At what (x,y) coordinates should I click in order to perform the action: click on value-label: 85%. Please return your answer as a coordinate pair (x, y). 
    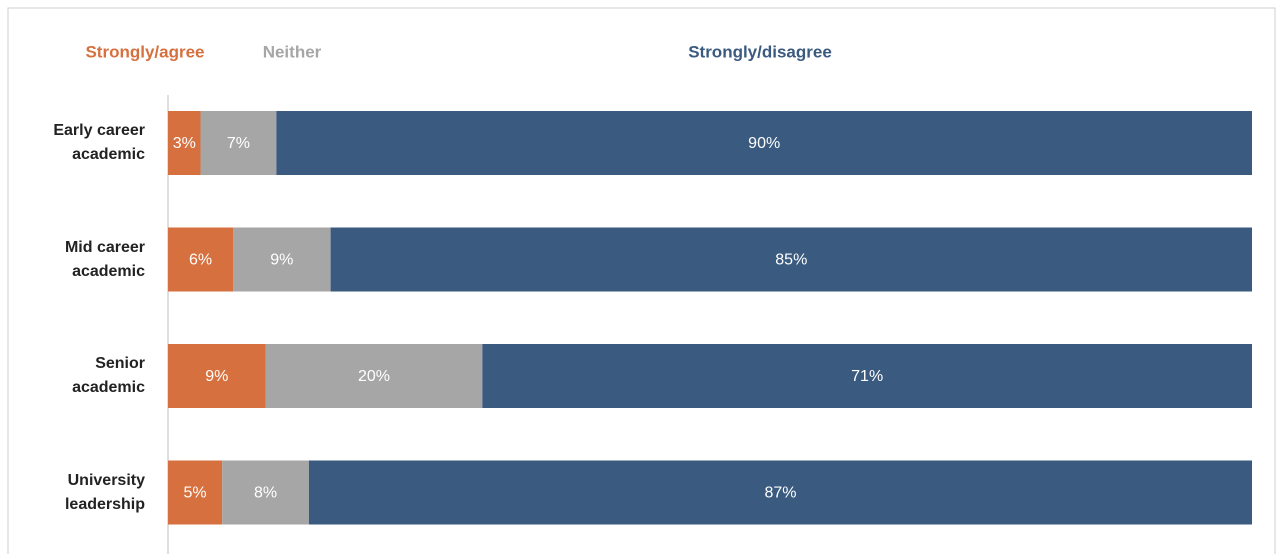
    Looking at the image, I should click on (791, 260).